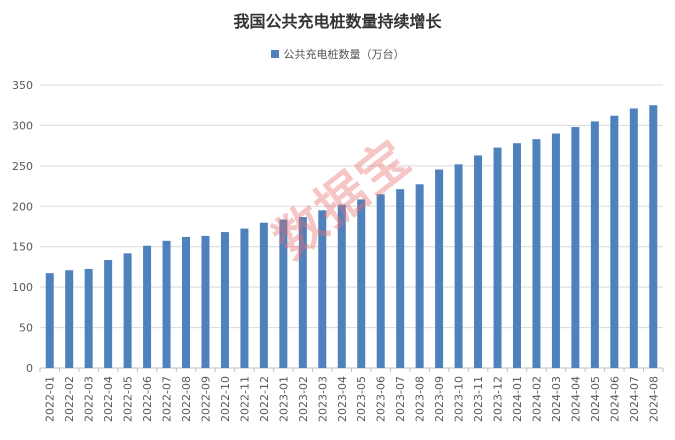  I want to click on y-tick-label: 100, so click(22, 287).